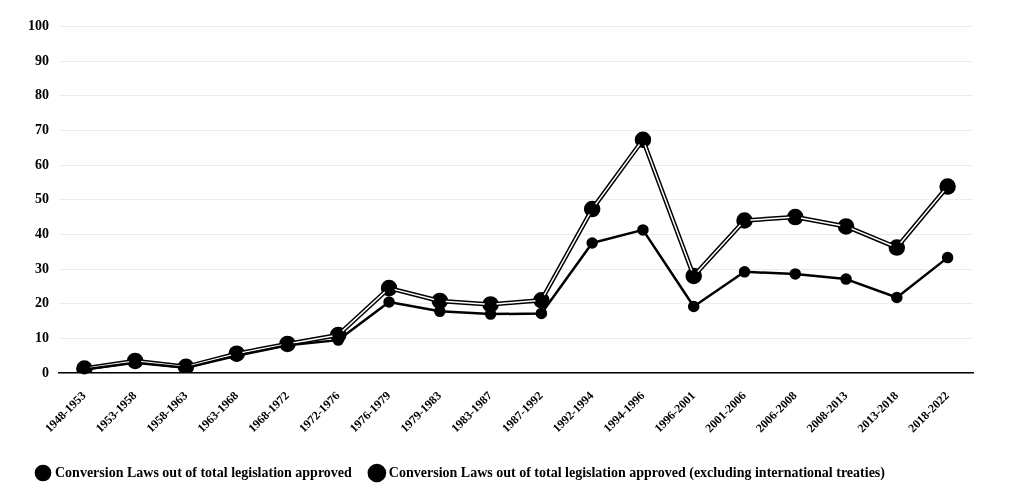  What do you see at coordinates (42, 199) in the screenshot?
I see `y-tick-label: 50` at bounding box center [42, 199].